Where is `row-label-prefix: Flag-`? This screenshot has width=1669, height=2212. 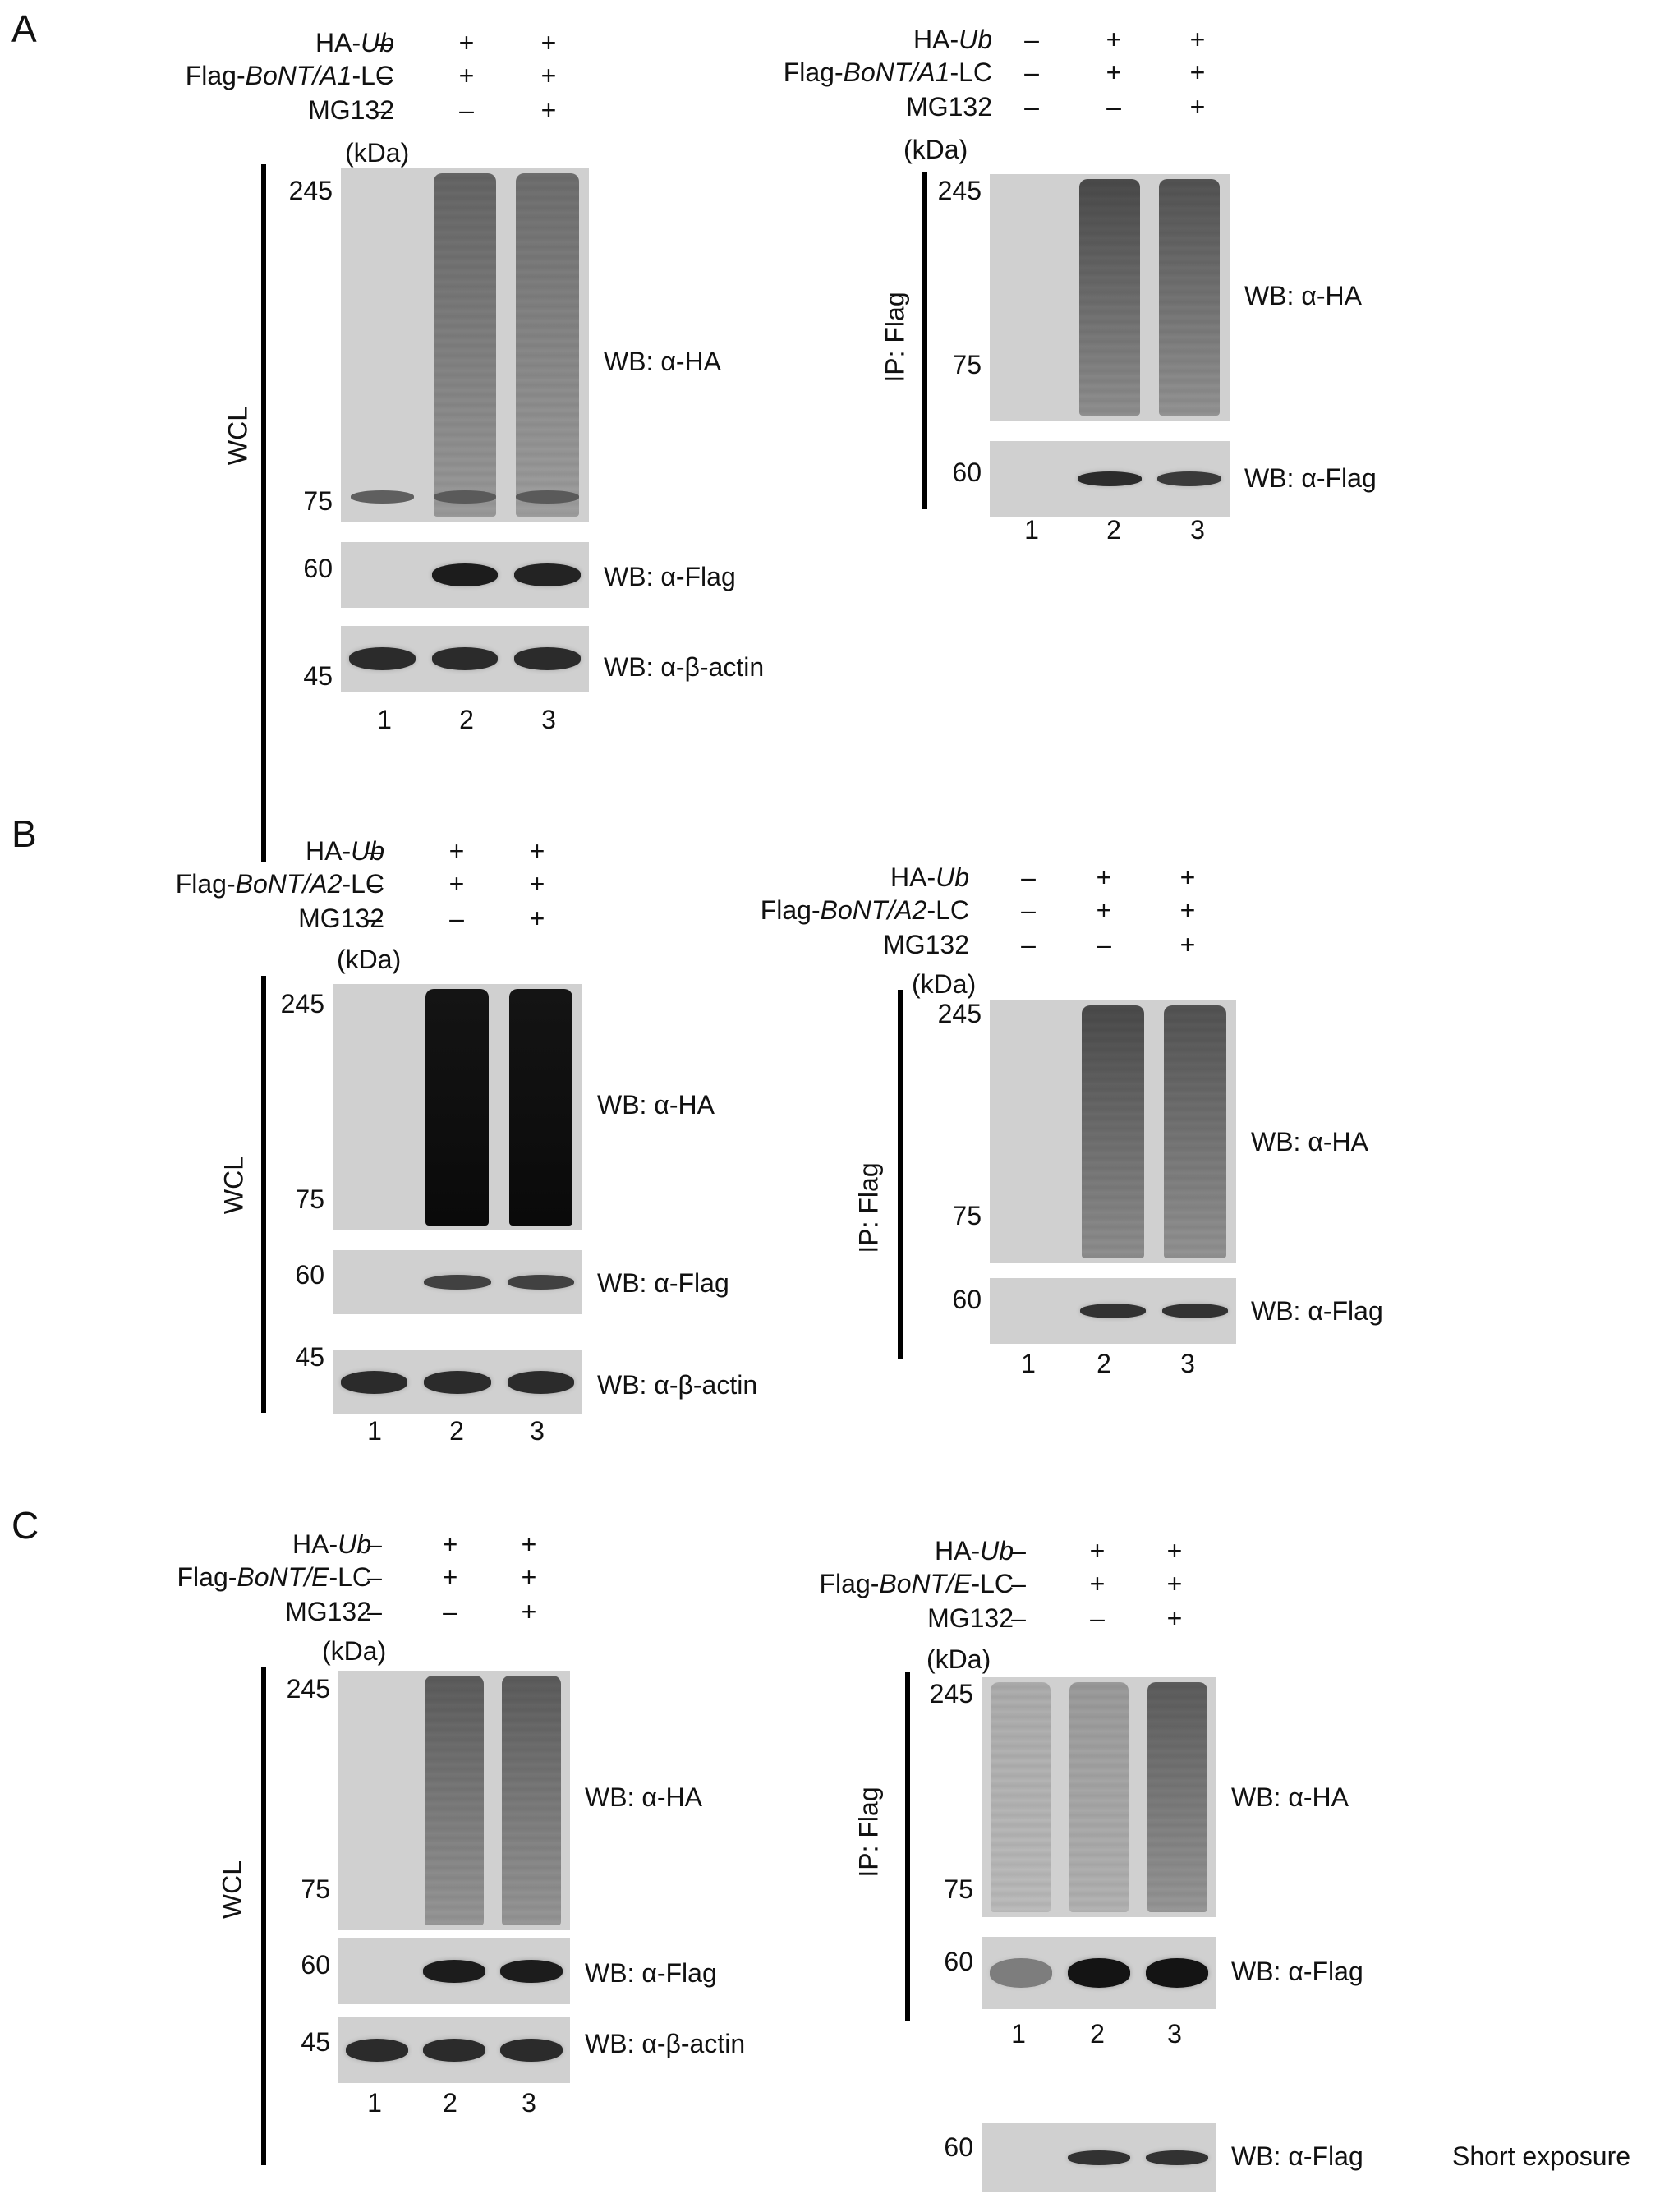 row-label-prefix: Flag- is located at coordinates (215, 75).